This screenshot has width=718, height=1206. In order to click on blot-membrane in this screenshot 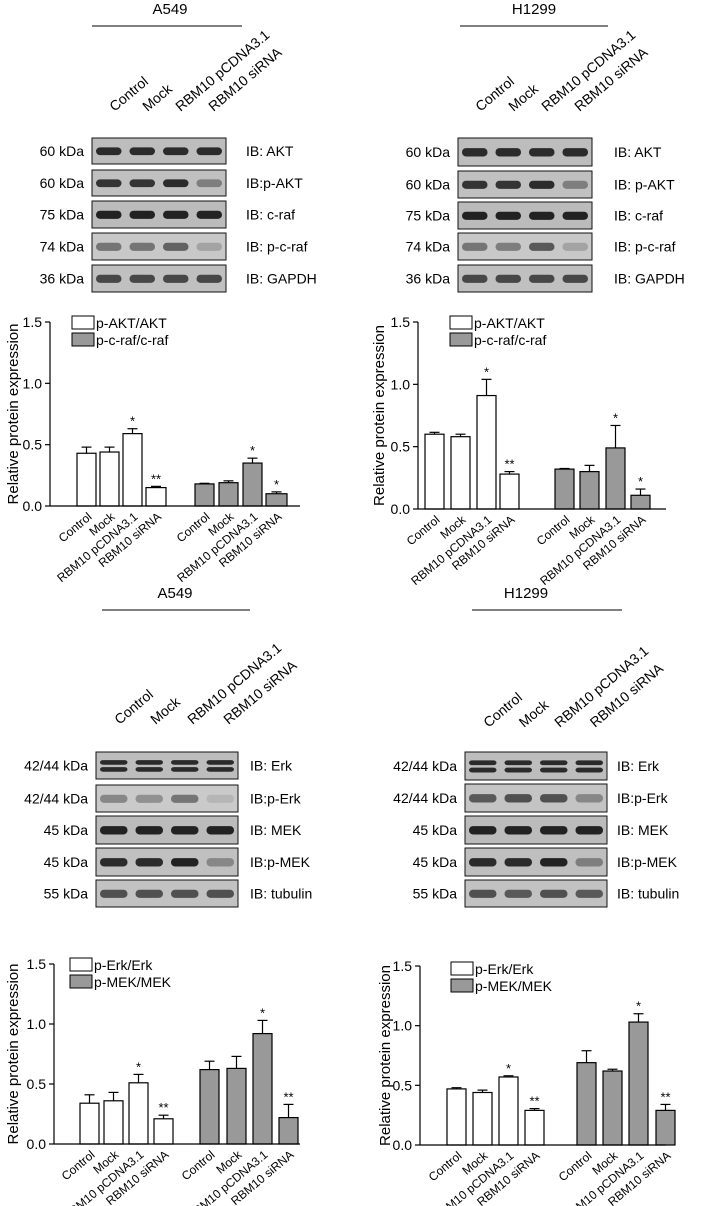, I will do `click(167, 765)`.